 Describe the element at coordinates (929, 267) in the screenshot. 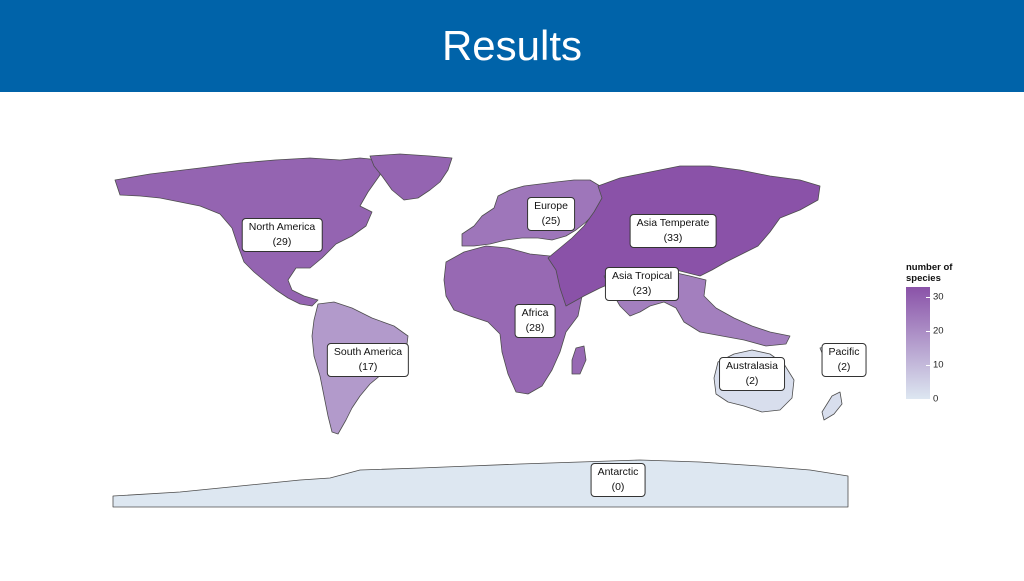

I see `legend-title-line1: number of` at that location.